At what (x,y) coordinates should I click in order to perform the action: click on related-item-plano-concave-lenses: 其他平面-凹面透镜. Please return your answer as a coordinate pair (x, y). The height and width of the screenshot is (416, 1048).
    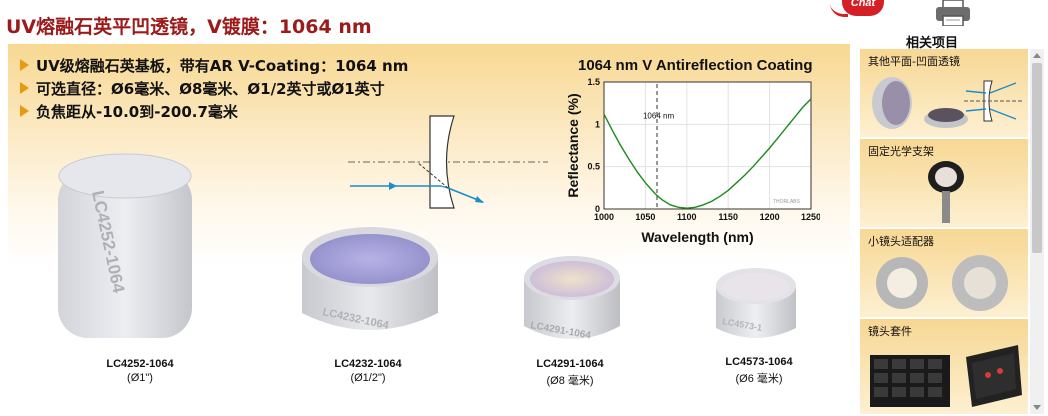
    Looking at the image, I should click on (944, 94).